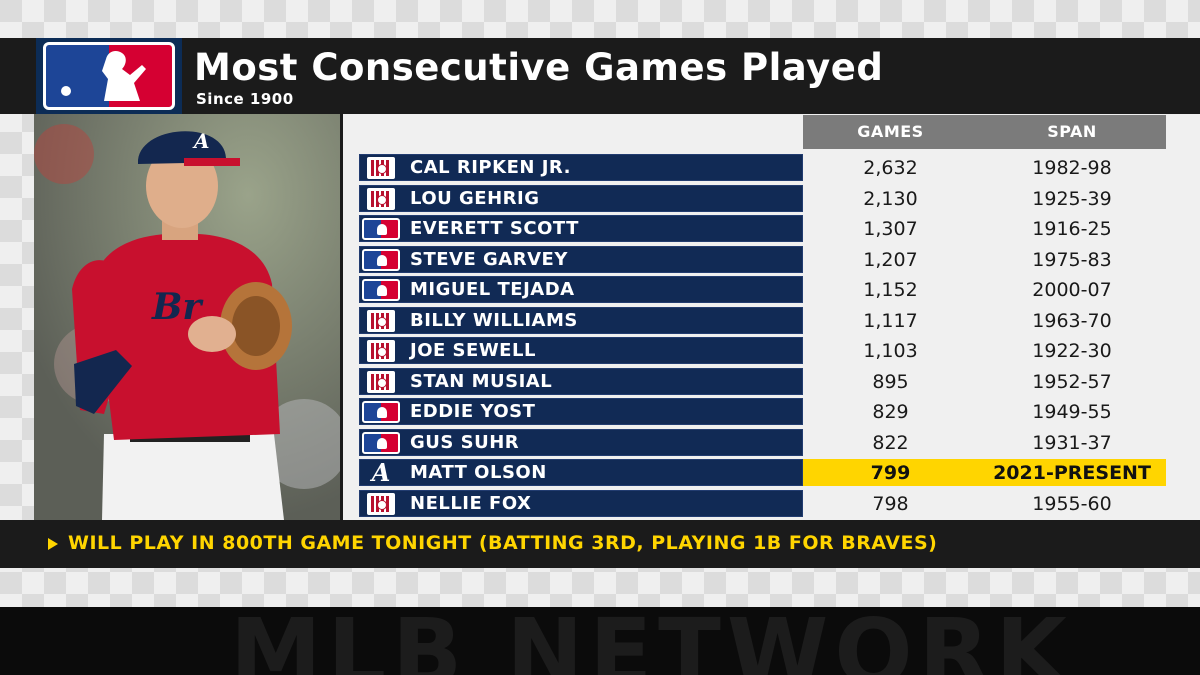 Image resolution: width=1200 pixels, height=675 pixels. What do you see at coordinates (1072, 473) in the screenshot?
I see `span-value: 2021-PRESENT` at bounding box center [1072, 473].